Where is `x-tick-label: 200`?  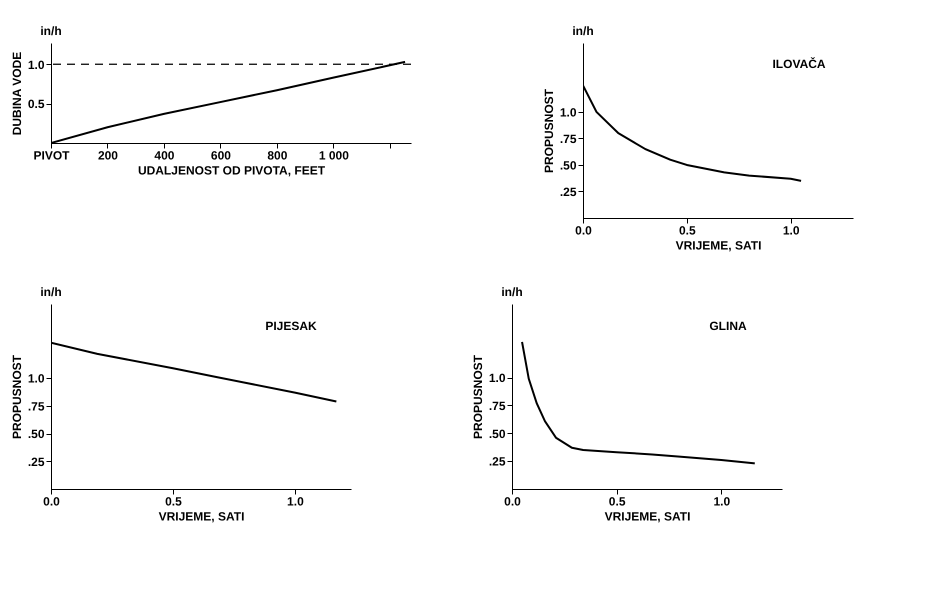 x-tick-label: 200 is located at coordinates (108, 155).